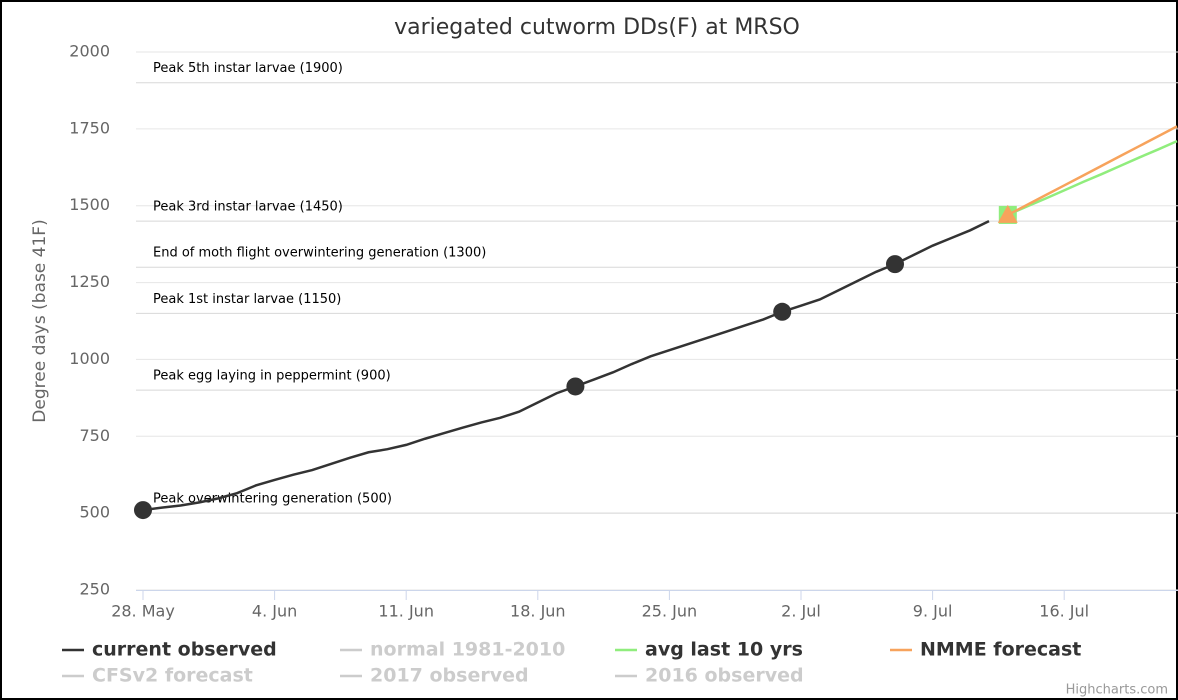 Image resolution: width=1178 pixels, height=700 pixels. I want to click on legend-label: CFSv2 forecast, so click(172, 676).